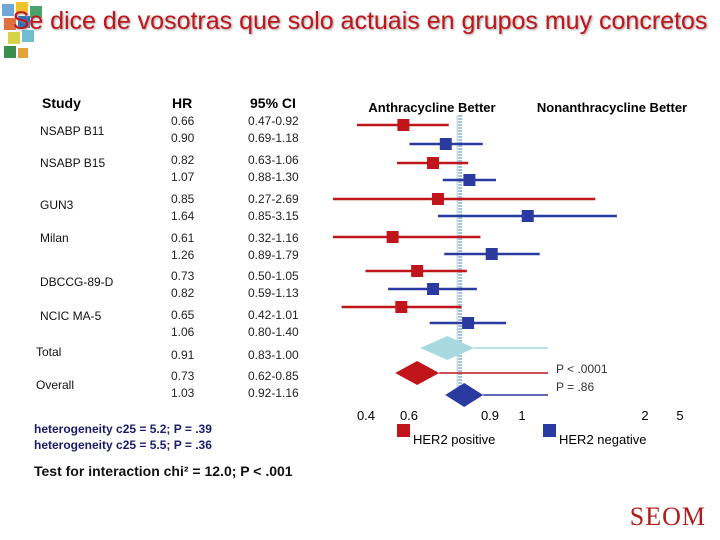 The height and width of the screenshot is (540, 720). I want to click on ci-value: 0.27-2.69, so click(273, 199).